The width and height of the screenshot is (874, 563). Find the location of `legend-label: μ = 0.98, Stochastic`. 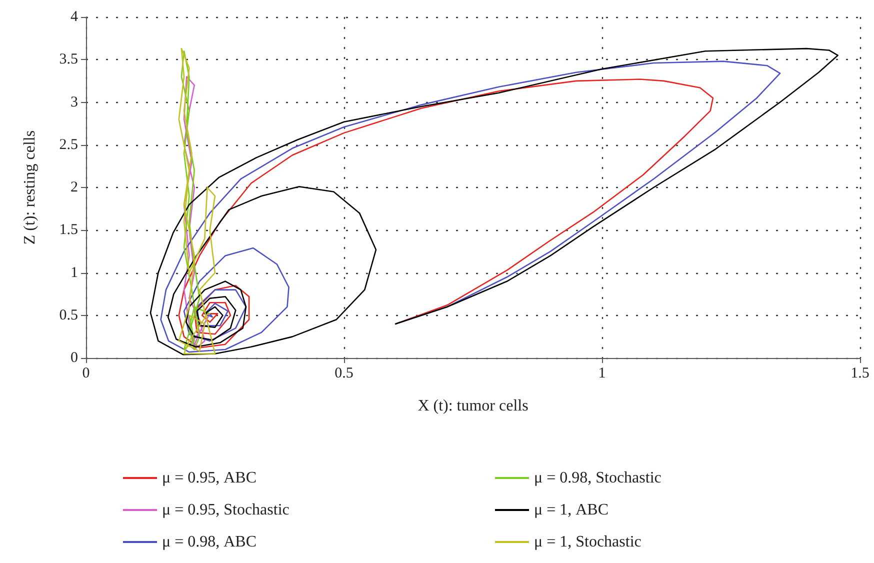

legend-label: μ = 0.98, Stochastic is located at coordinates (598, 478).